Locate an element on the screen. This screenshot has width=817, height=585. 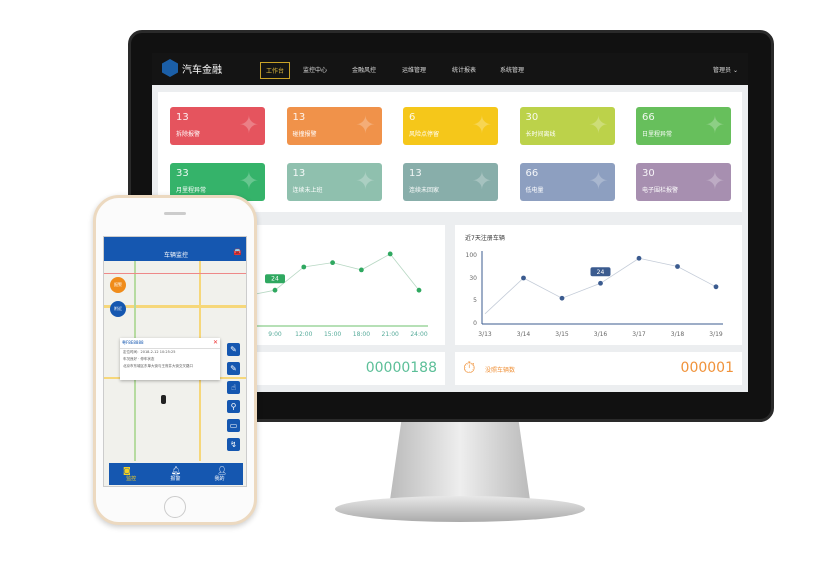
tab-monitor: 监控 is located at coordinates (131, 479).